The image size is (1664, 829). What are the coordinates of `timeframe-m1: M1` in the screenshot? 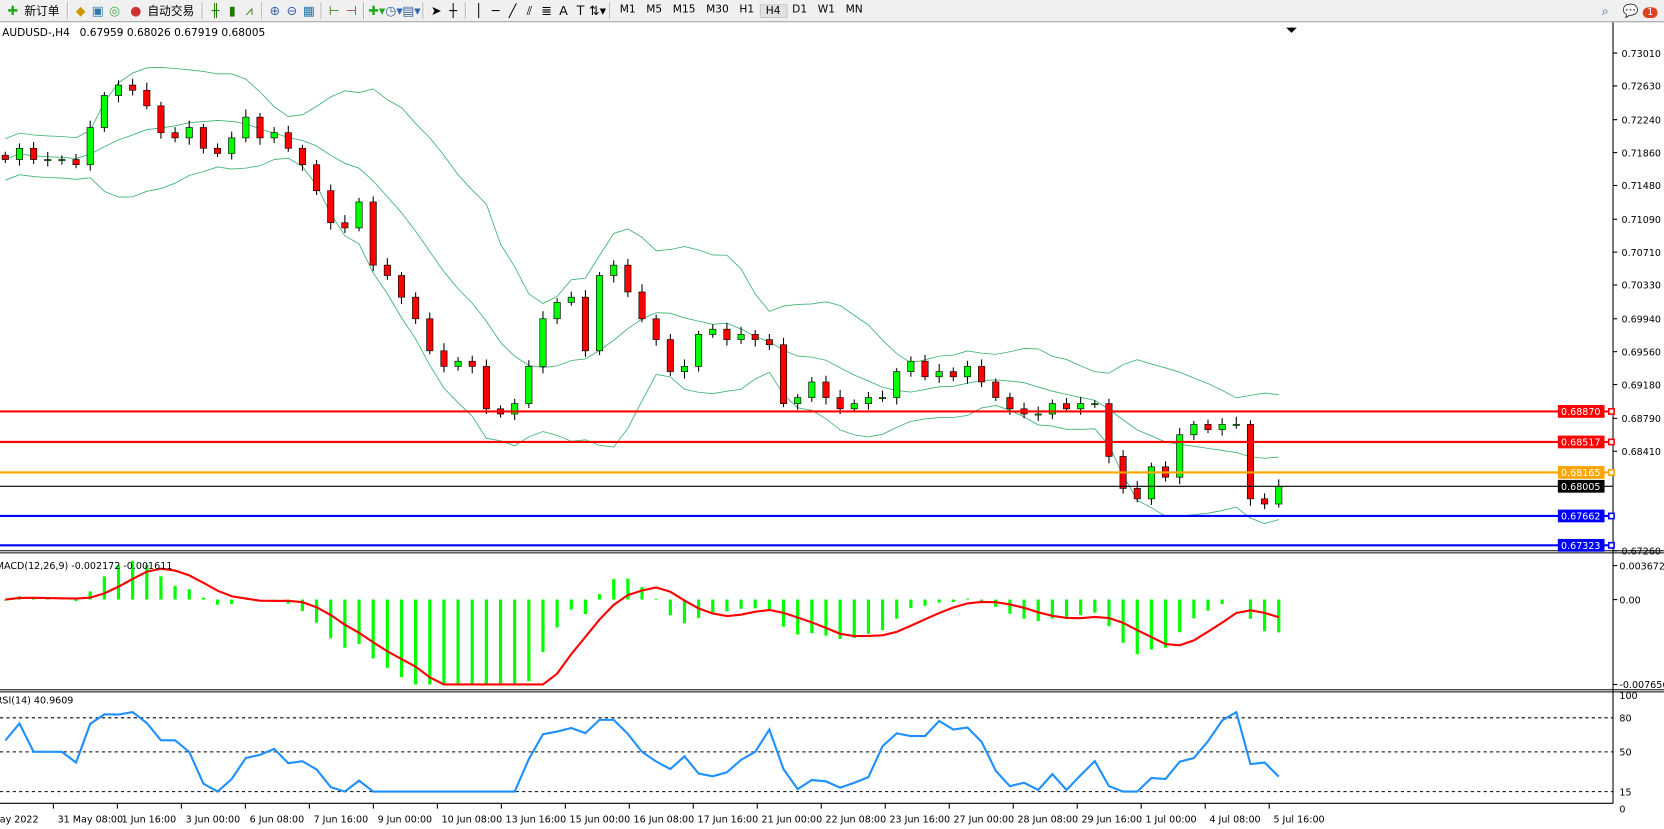 It's located at (627, 9).